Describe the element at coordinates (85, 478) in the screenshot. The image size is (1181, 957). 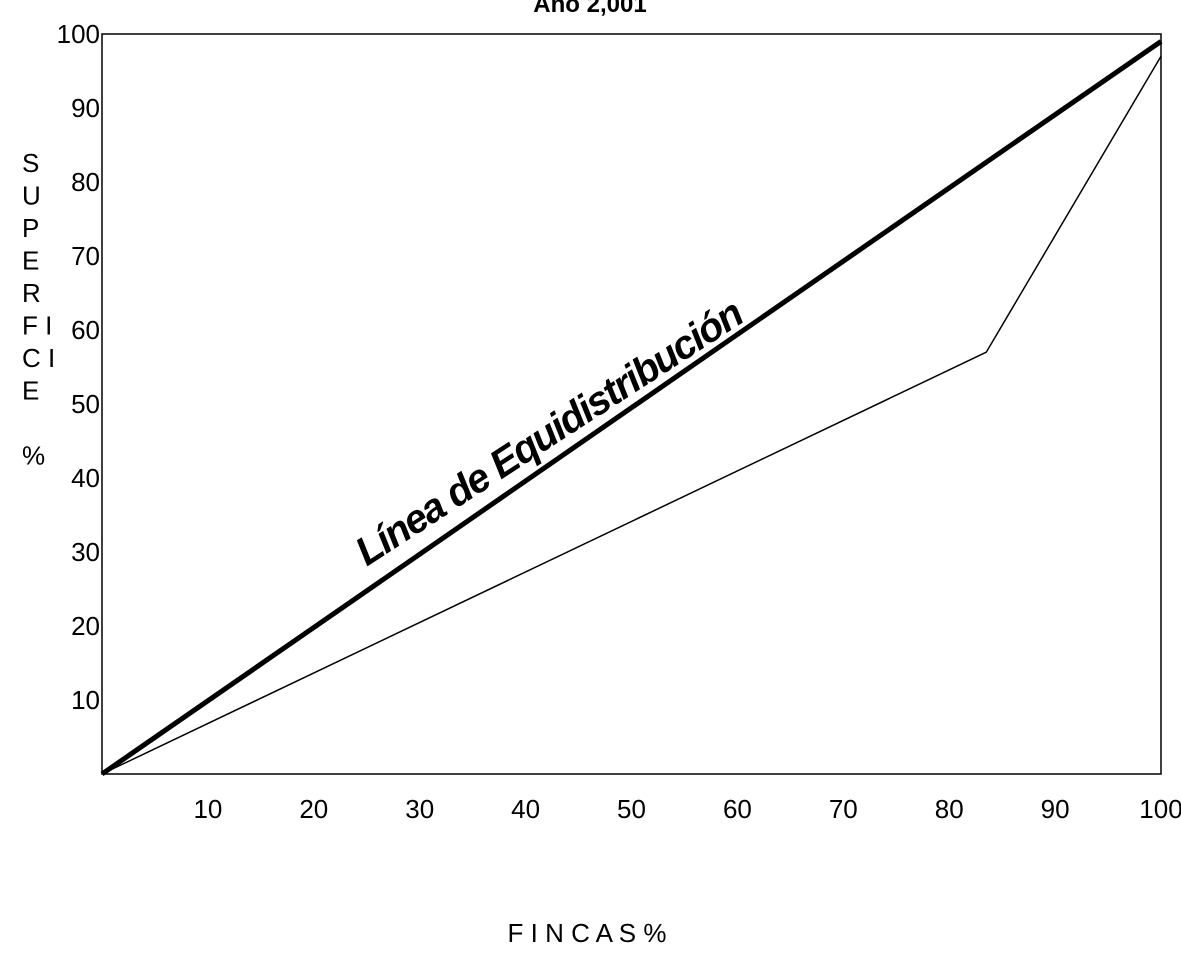
I see `y-tick-label: 40` at that location.